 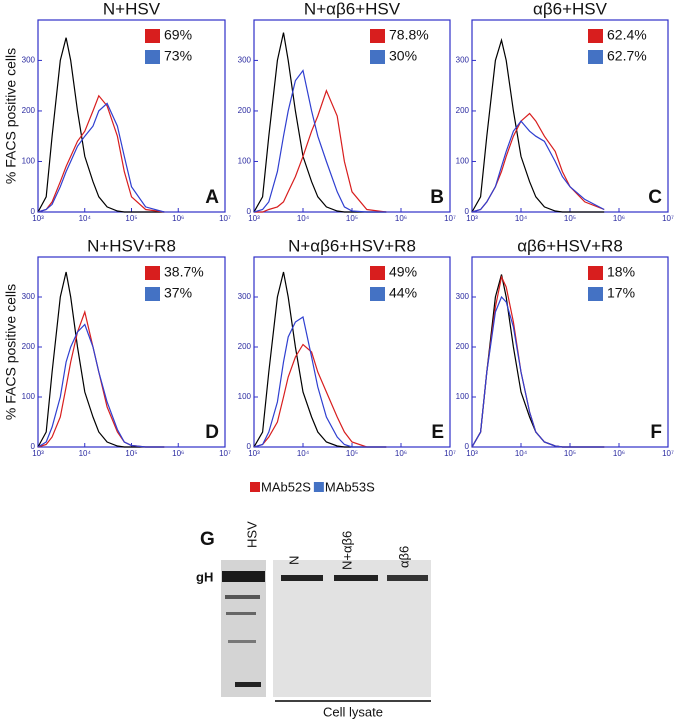 What do you see at coordinates (212, 197) in the screenshot?
I see `panel-letter: A` at bounding box center [212, 197].